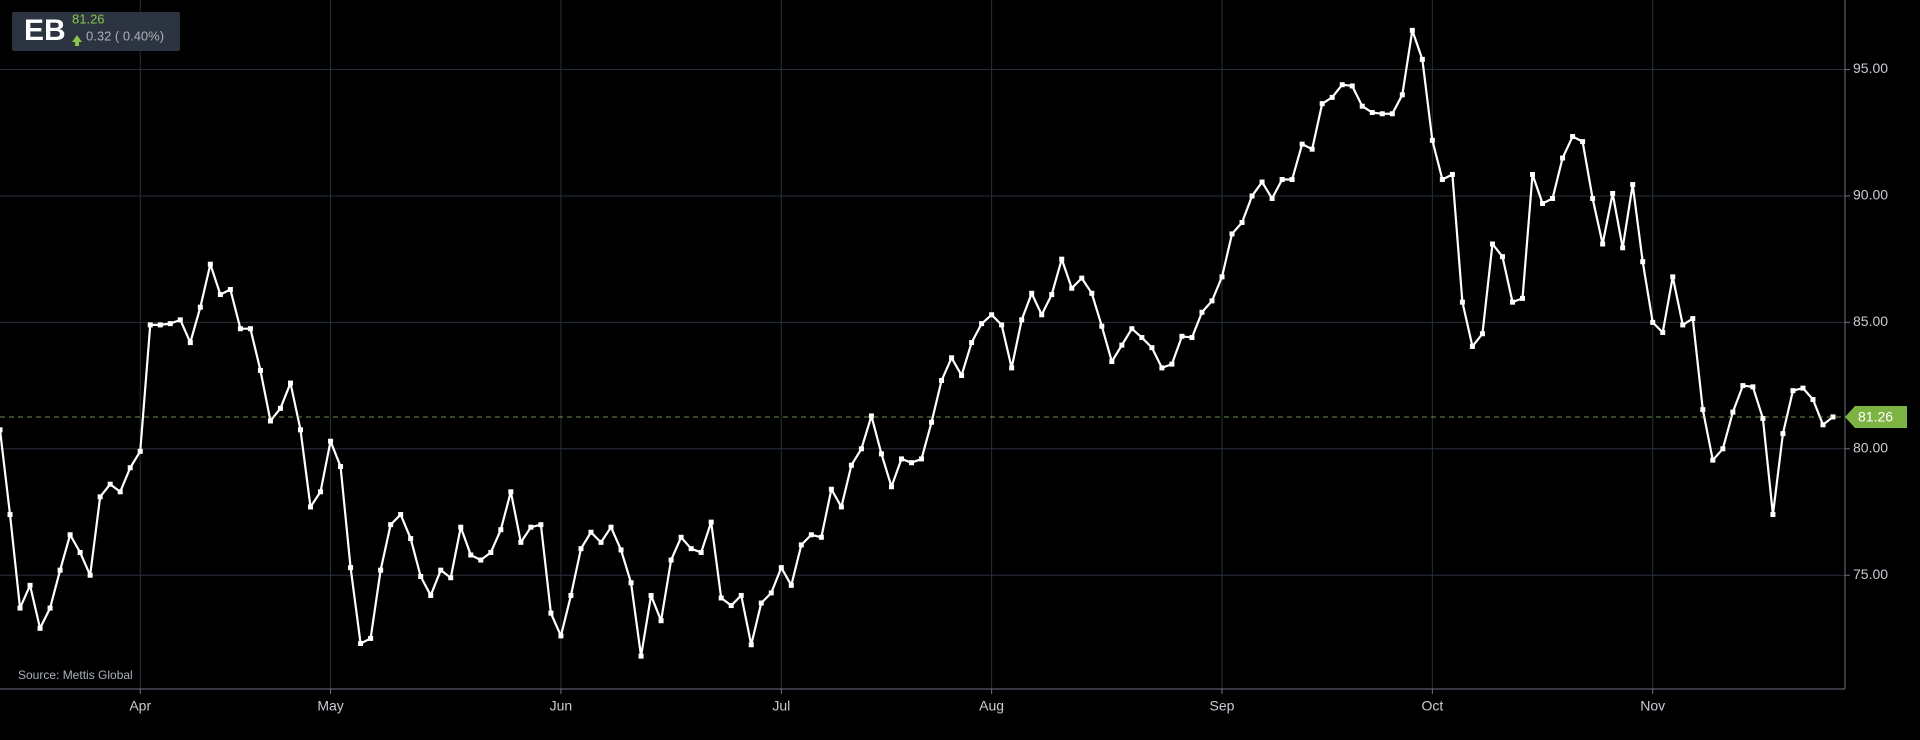 The width and height of the screenshot is (1920, 740). Describe the element at coordinates (1870, 68) in the screenshot. I see `y-tick-label: 95.00` at that location.